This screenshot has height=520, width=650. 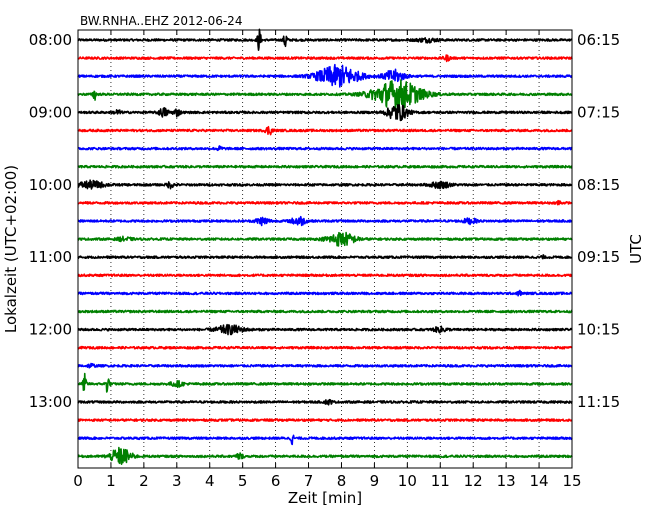 What do you see at coordinates (309, 481) in the screenshot?
I see `x-tick-label: 7` at bounding box center [309, 481].